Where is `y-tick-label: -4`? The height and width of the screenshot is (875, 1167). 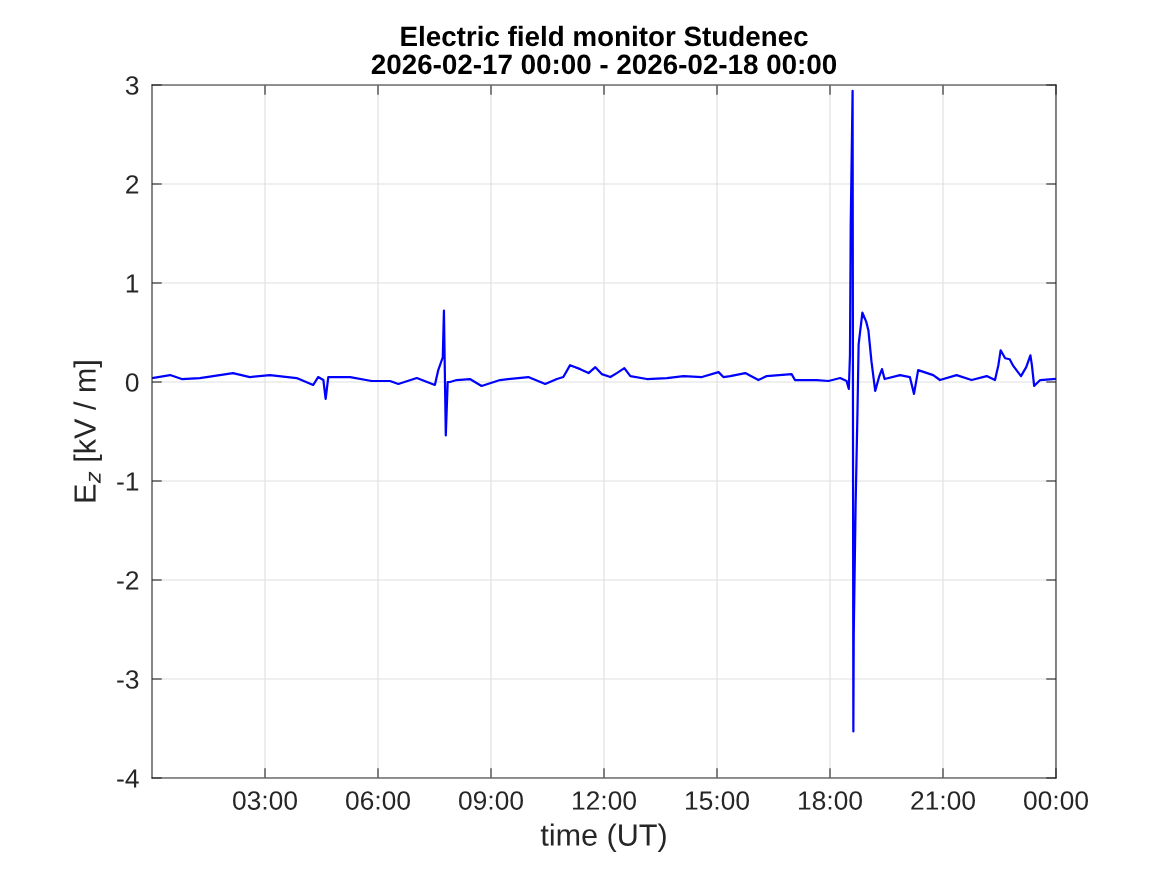
y-tick-label: -4 is located at coordinates (128, 778).